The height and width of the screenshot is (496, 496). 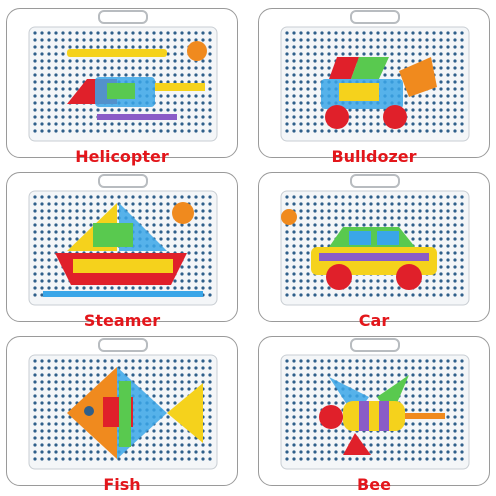 What do you see at coordinates (359, 92) in the screenshot?
I see `engine-piece` at bounding box center [359, 92].